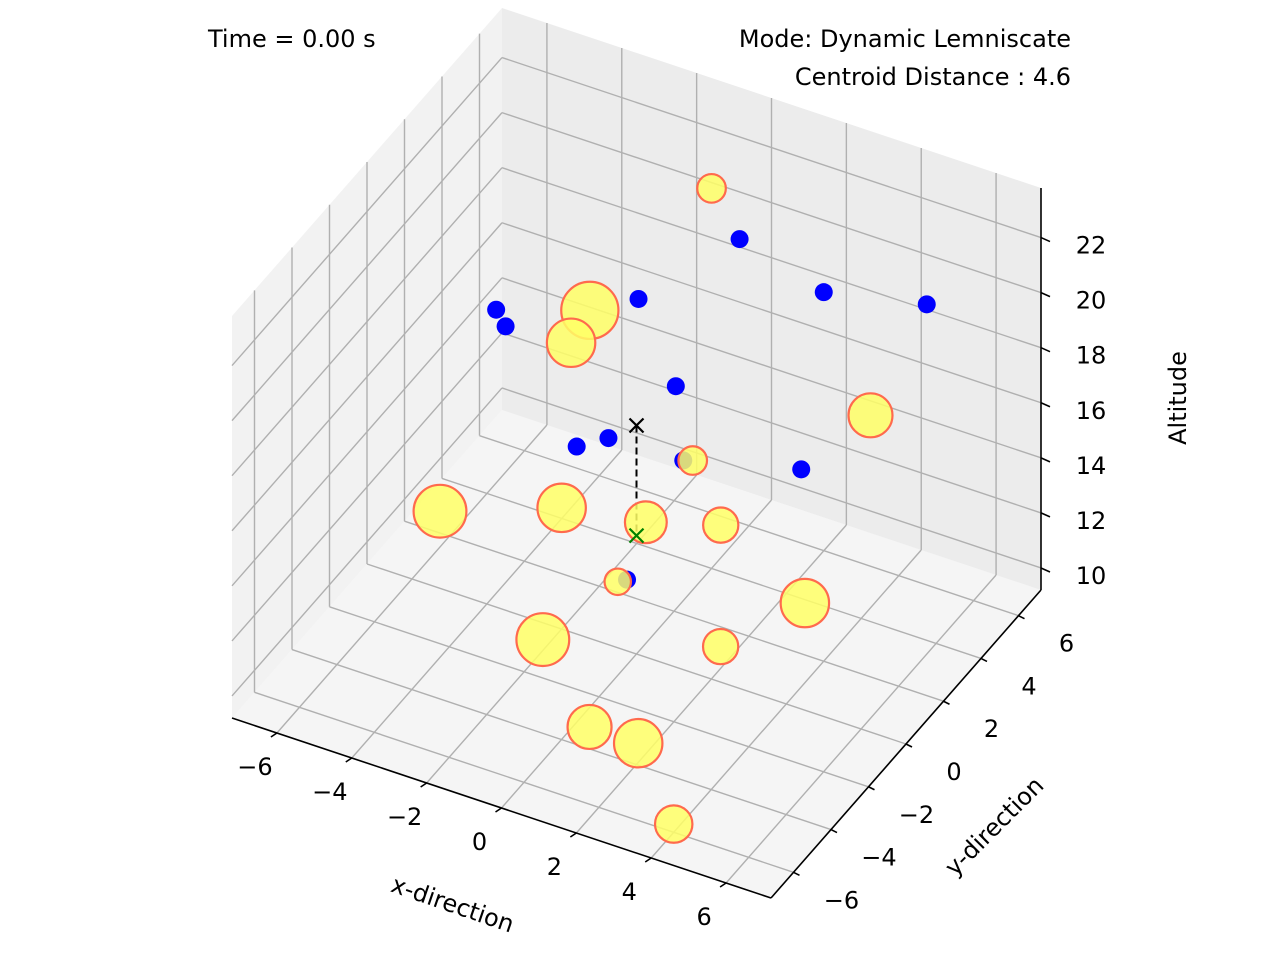  I want to click on centroid-x-marker, so click(636, 425).